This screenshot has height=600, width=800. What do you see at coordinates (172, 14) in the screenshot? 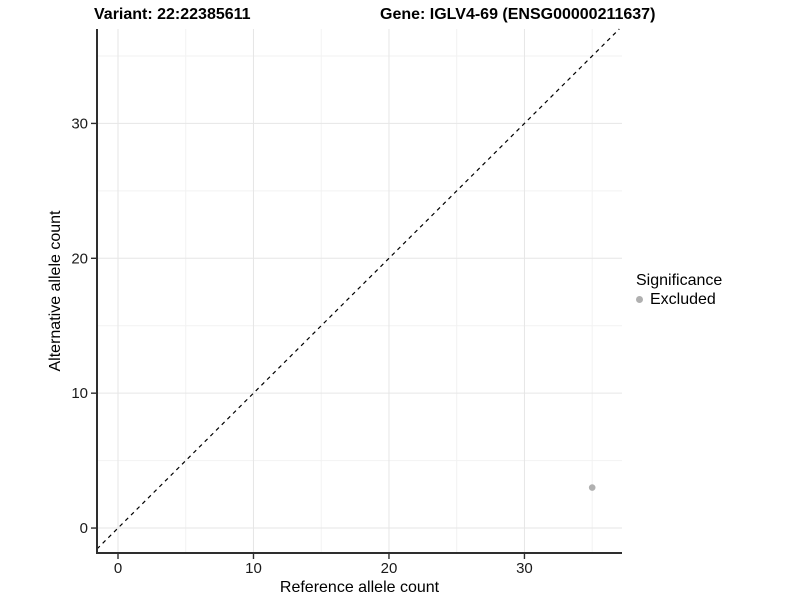
I see `plot-title-variant: Variant: 22:22385611` at bounding box center [172, 14].